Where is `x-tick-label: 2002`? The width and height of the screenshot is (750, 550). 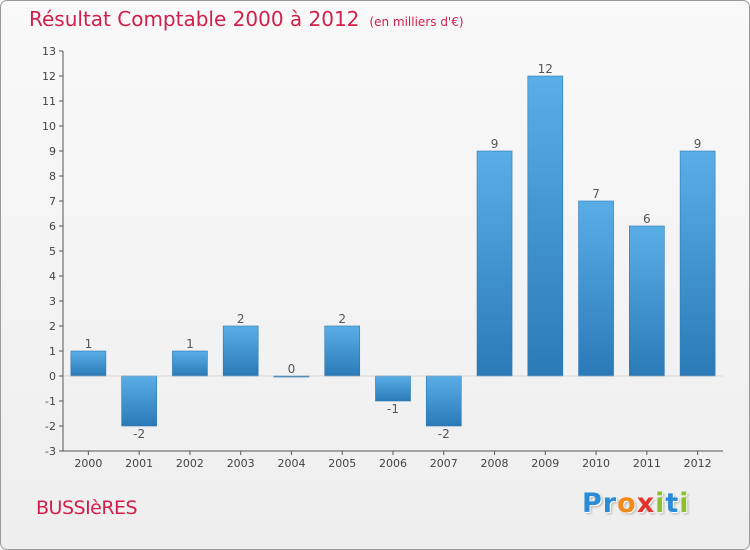 x-tick-label: 2002 is located at coordinates (190, 463).